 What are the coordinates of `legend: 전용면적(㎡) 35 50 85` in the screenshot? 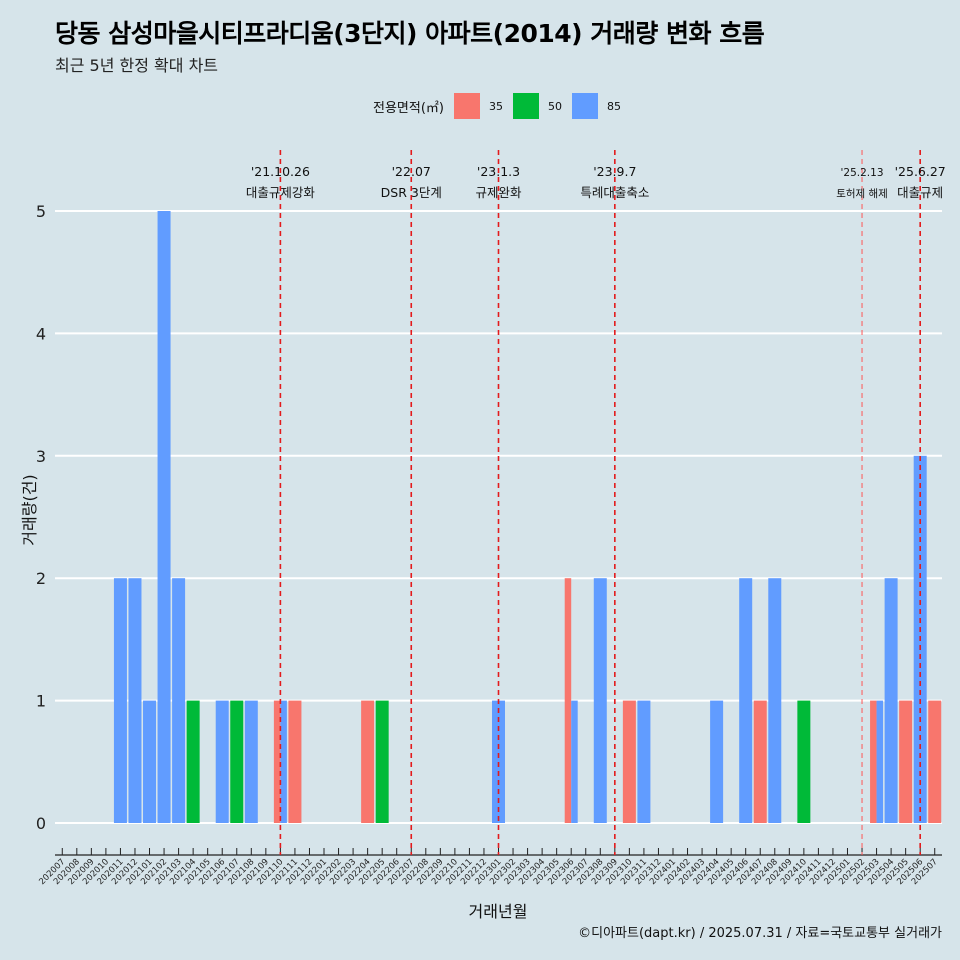 It's located at (502, 106).